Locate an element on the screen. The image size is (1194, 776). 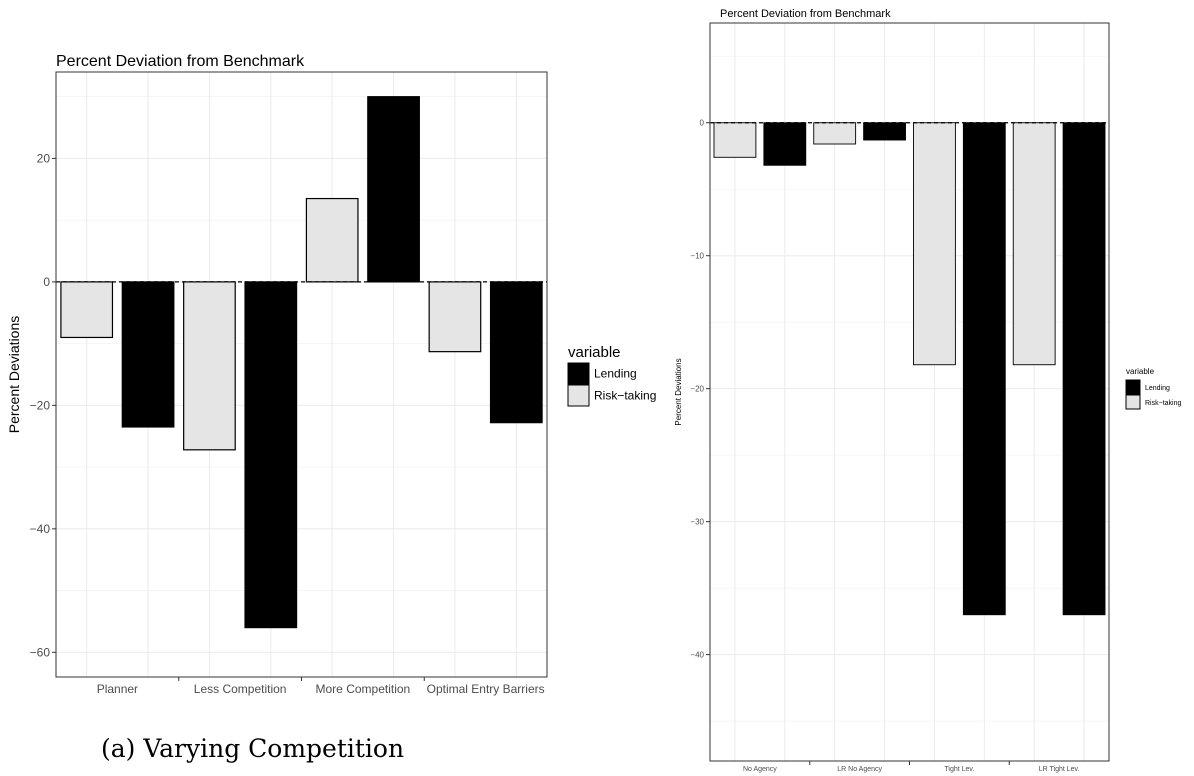
x-tick-label: Tight Lev. is located at coordinates (959, 769).